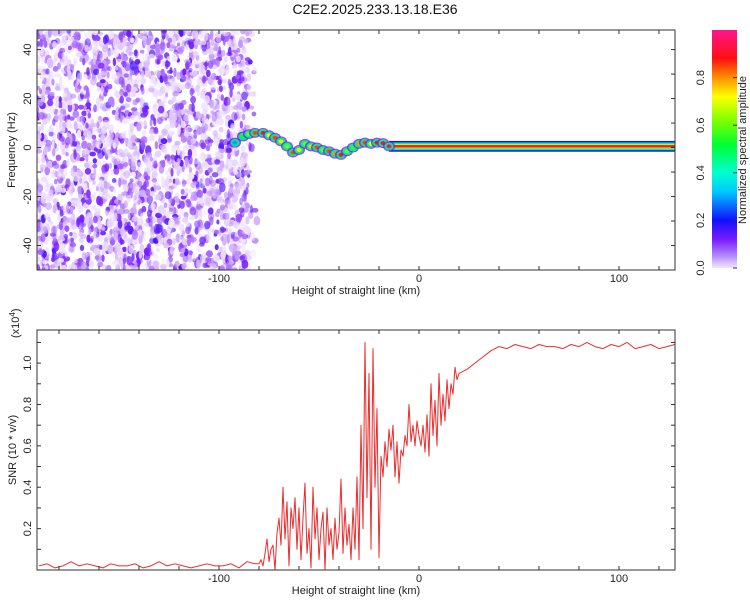 Image resolution: width=750 pixels, height=600 pixels. Describe the element at coordinates (419, 279) in the screenshot. I see `x-tick-label: 0` at that location.